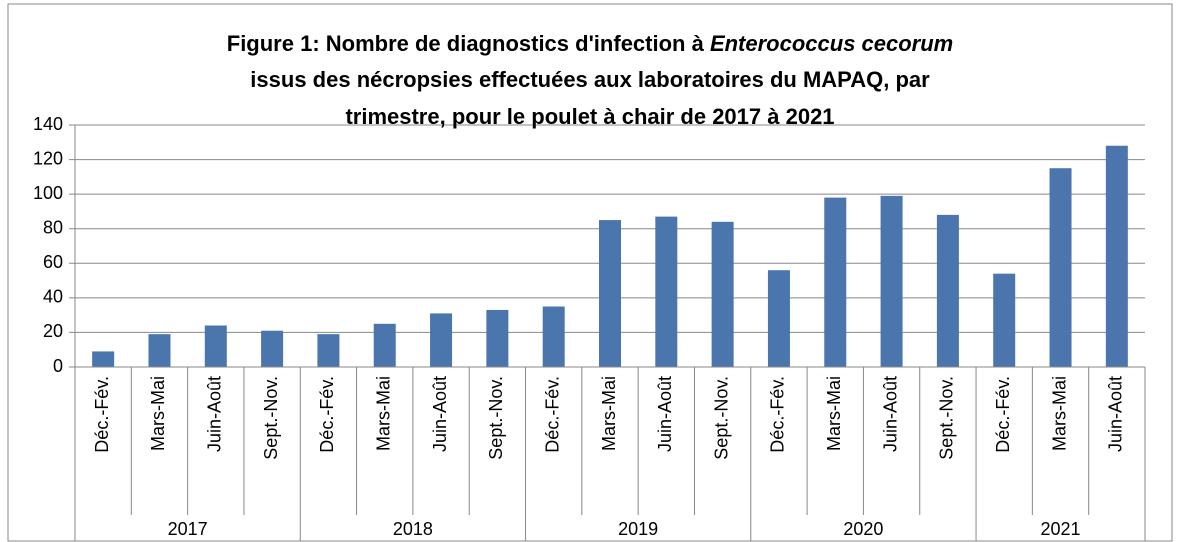 This screenshot has width=1180, height=542. Describe the element at coordinates (48, 124) in the screenshot. I see `y-tick-label: 140` at that location.